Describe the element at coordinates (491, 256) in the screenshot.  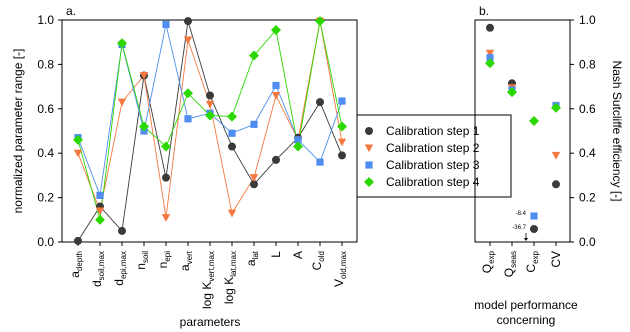
I see `panel-b-x-tick-label-sub: exp` at that location.